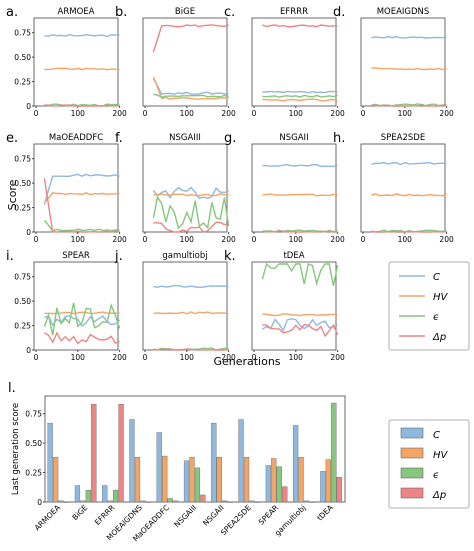 The height and width of the screenshot is (551, 474). I want to click on legend-bottom: C HV ϵ Δp, so click(429, 464).